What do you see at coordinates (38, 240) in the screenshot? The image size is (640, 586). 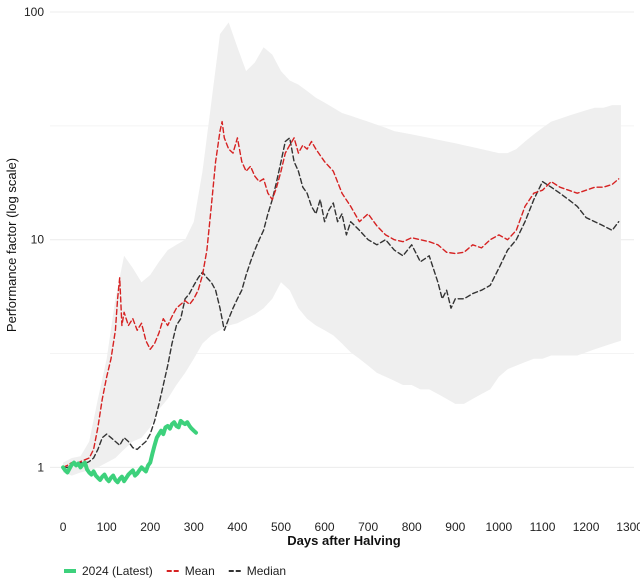 I see `y-tick-label-1: 10` at bounding box center [38, 240].